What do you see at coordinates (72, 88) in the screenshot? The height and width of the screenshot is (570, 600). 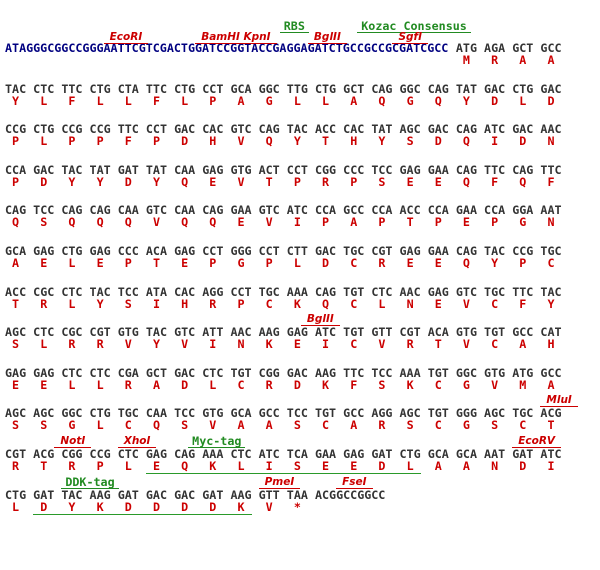 I see `codon: TTC` at bounding box center [72, 88].